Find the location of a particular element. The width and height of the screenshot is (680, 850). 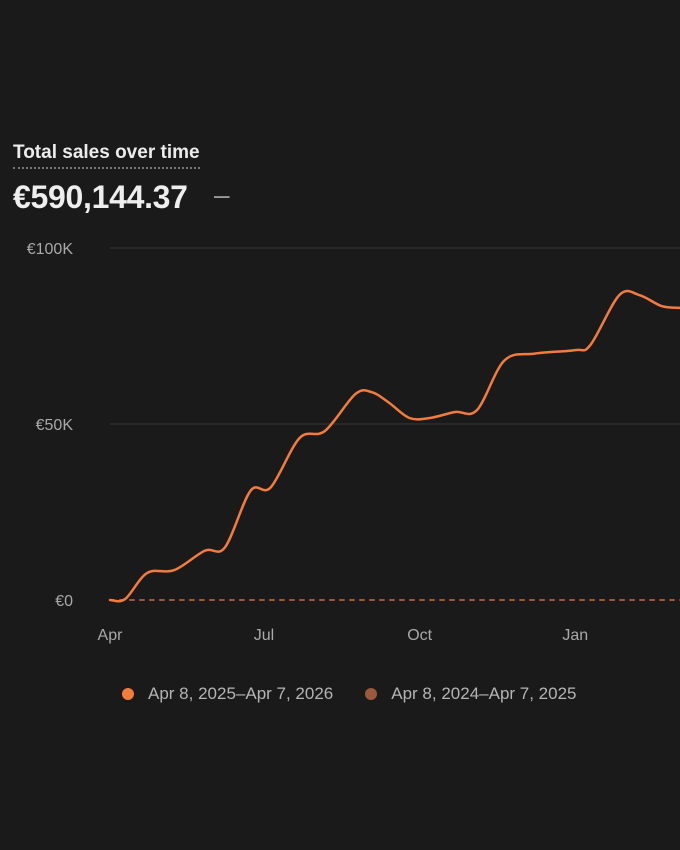

x-tick-label: Apr is located at coordinates (111, 635).